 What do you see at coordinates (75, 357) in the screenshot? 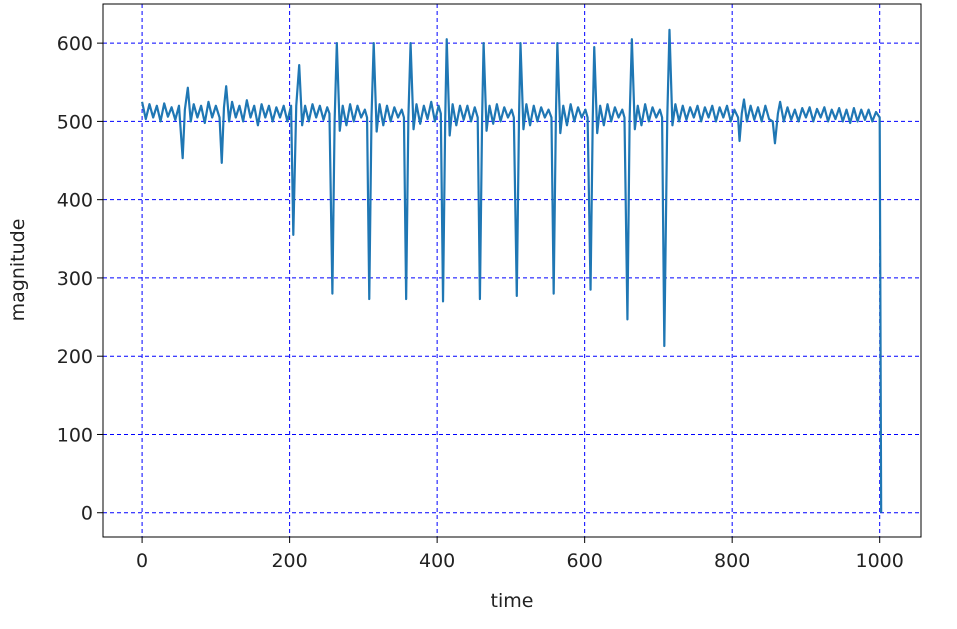
I see `y-tick-label: 200` at bounding box center [75, 357].